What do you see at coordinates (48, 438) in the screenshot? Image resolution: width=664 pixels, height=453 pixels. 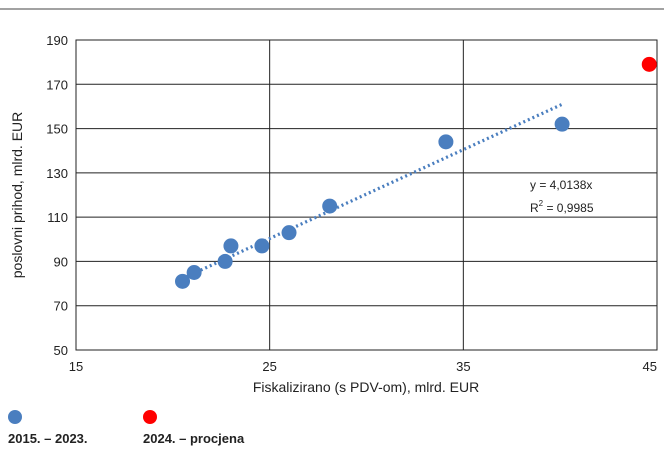 I see `legend-label-history: 2015. – 2023.` at bounding box center [48, 438].